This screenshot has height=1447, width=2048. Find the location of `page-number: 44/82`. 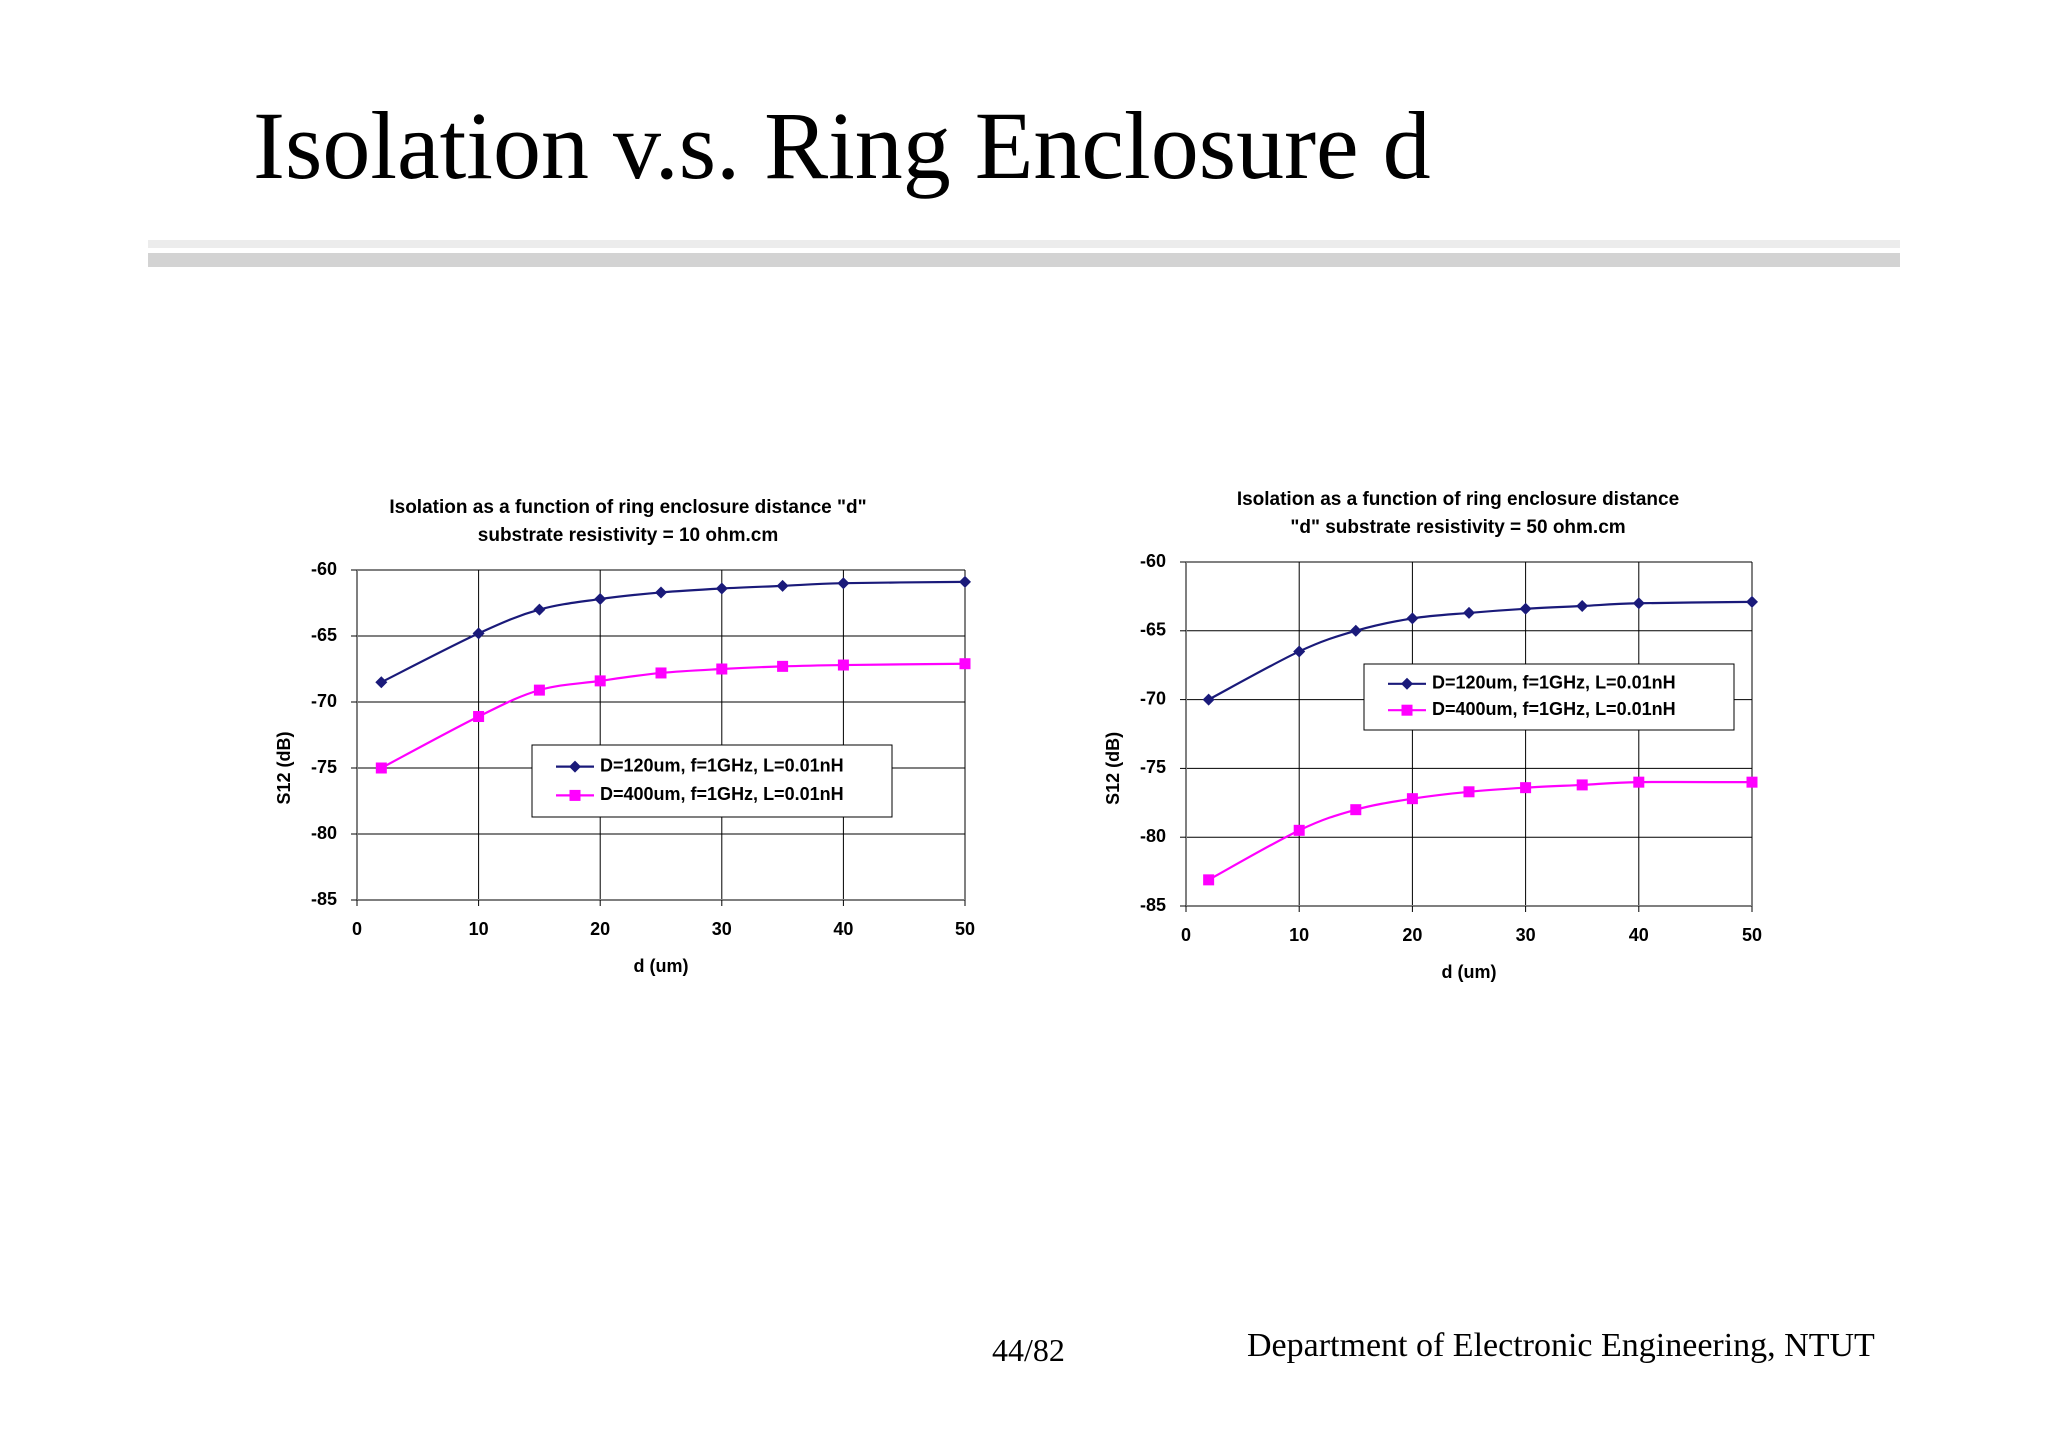

page-number: 44/82 is located at coordinates (1028, 1350).